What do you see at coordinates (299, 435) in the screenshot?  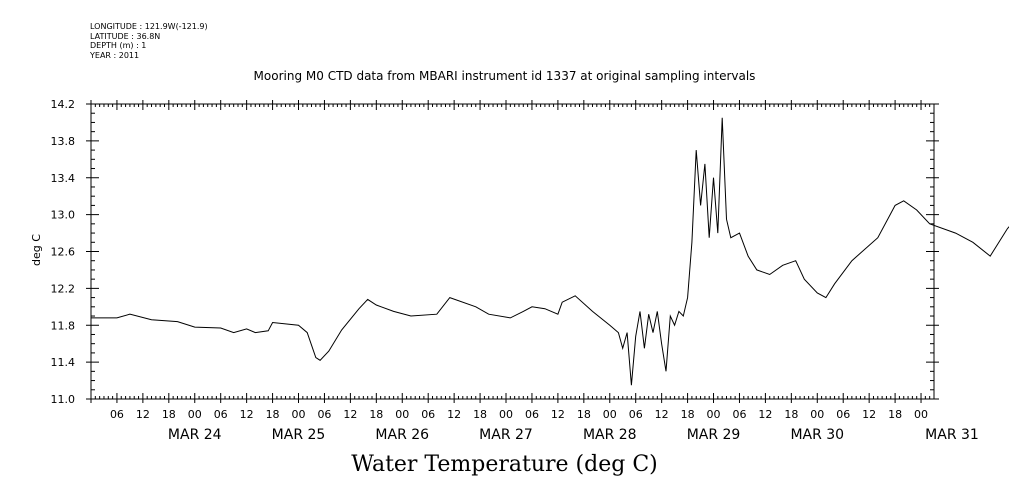 I see `x-day-label: MAR 25` at bounding box center [299, 435].